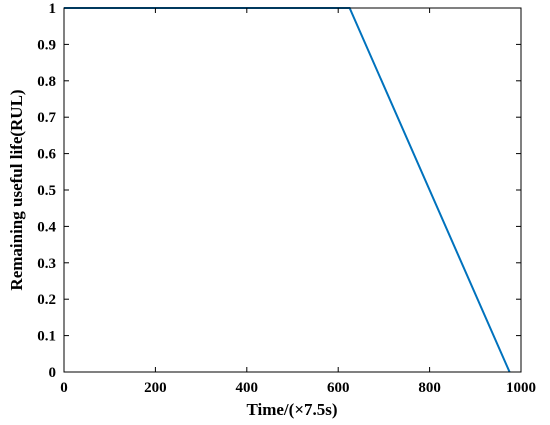 This screenshot has height=425, width=550. Describe the element at coordinates (46, 118) in the screenshot. I see `y-tick-label: 0.7` at that location.